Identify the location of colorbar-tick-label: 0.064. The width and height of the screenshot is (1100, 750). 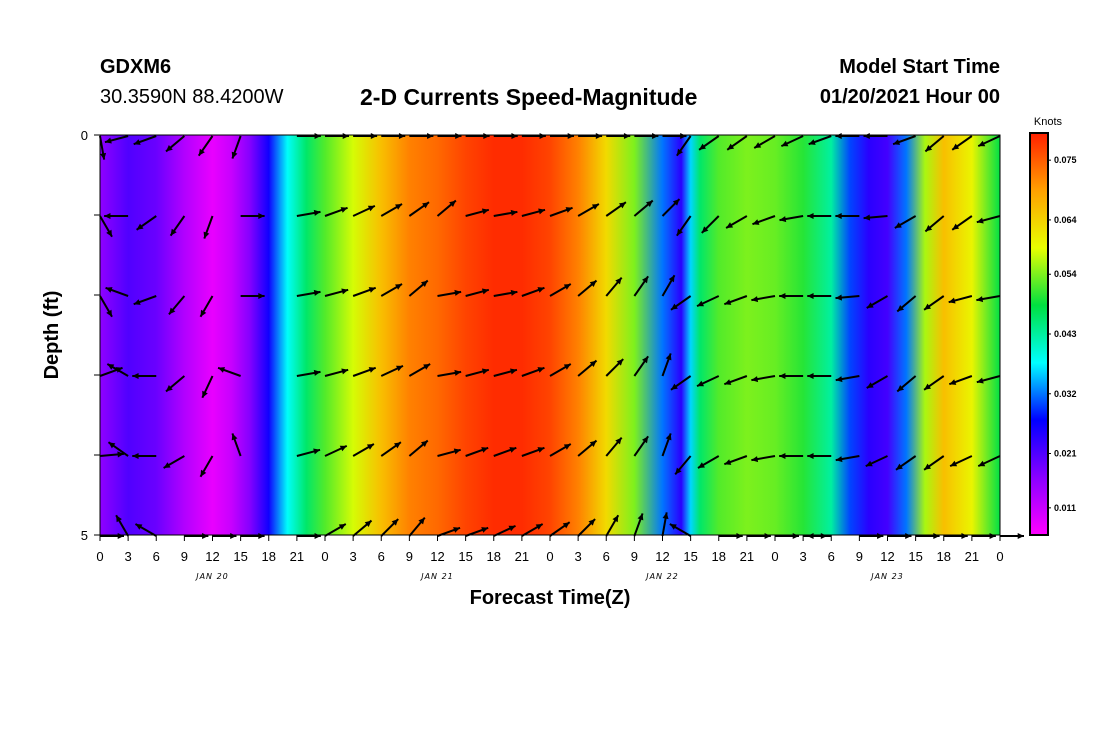
(1065, 220).